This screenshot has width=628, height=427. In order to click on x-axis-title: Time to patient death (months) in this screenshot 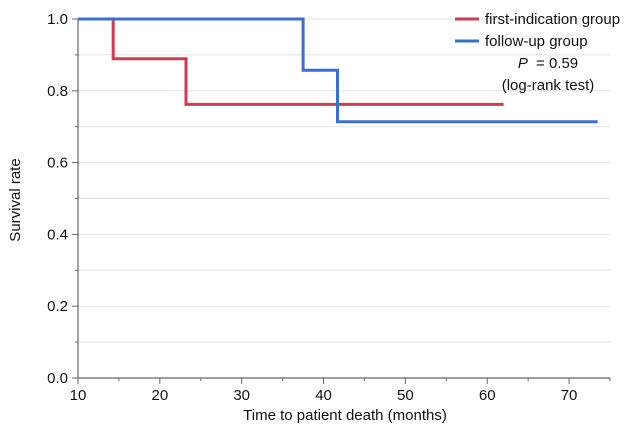, I will do `click(345, 415)`.